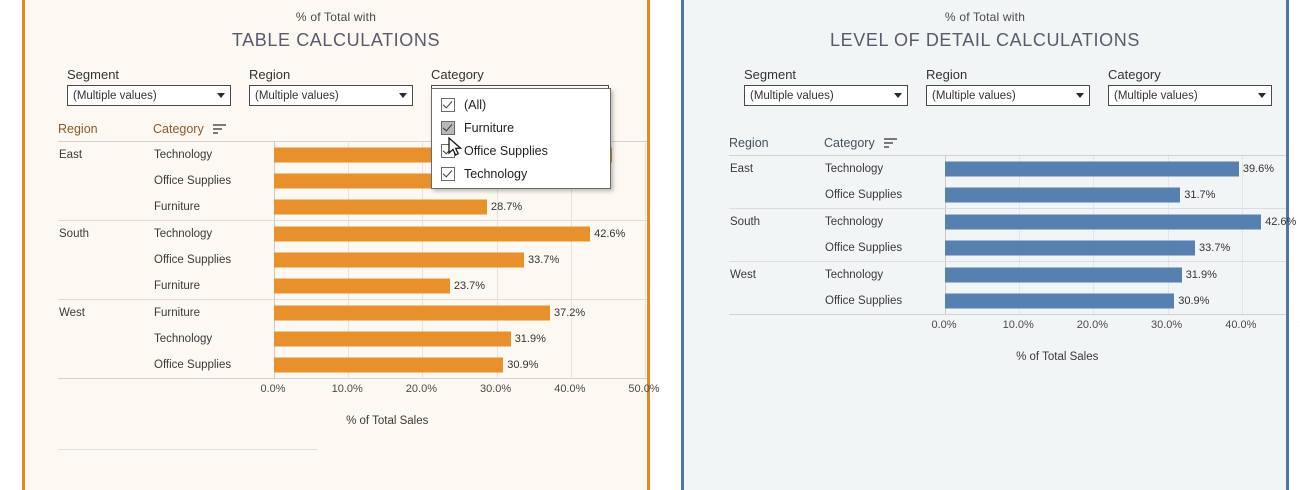 This screenshot has width=1300, height=490. What do you see at coordinates (944, 325) in the screenshot?
I see `axis-tick-label: 0.0%` at bounding box center [944, 325].